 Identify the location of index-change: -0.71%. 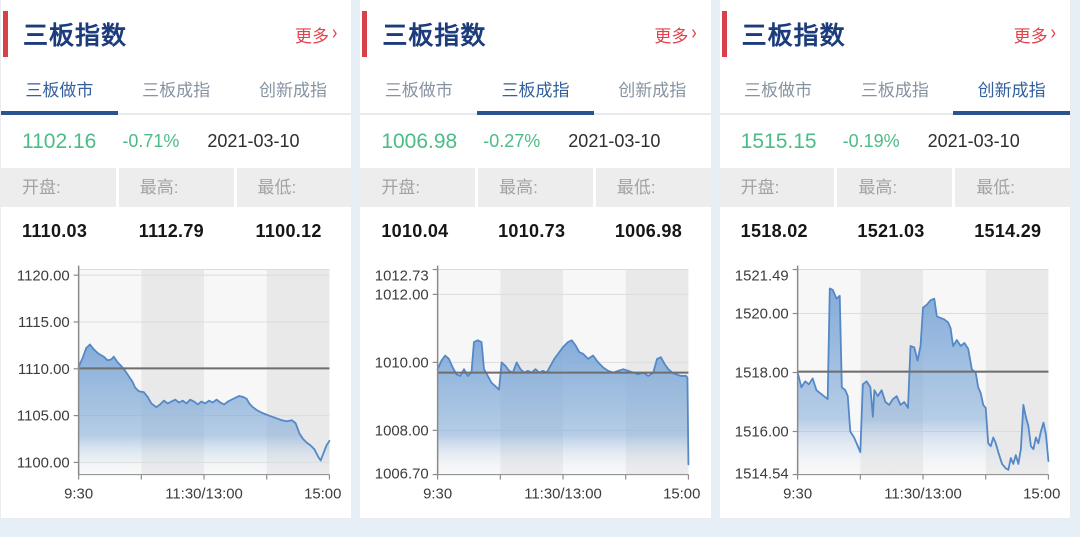
(151, 141).